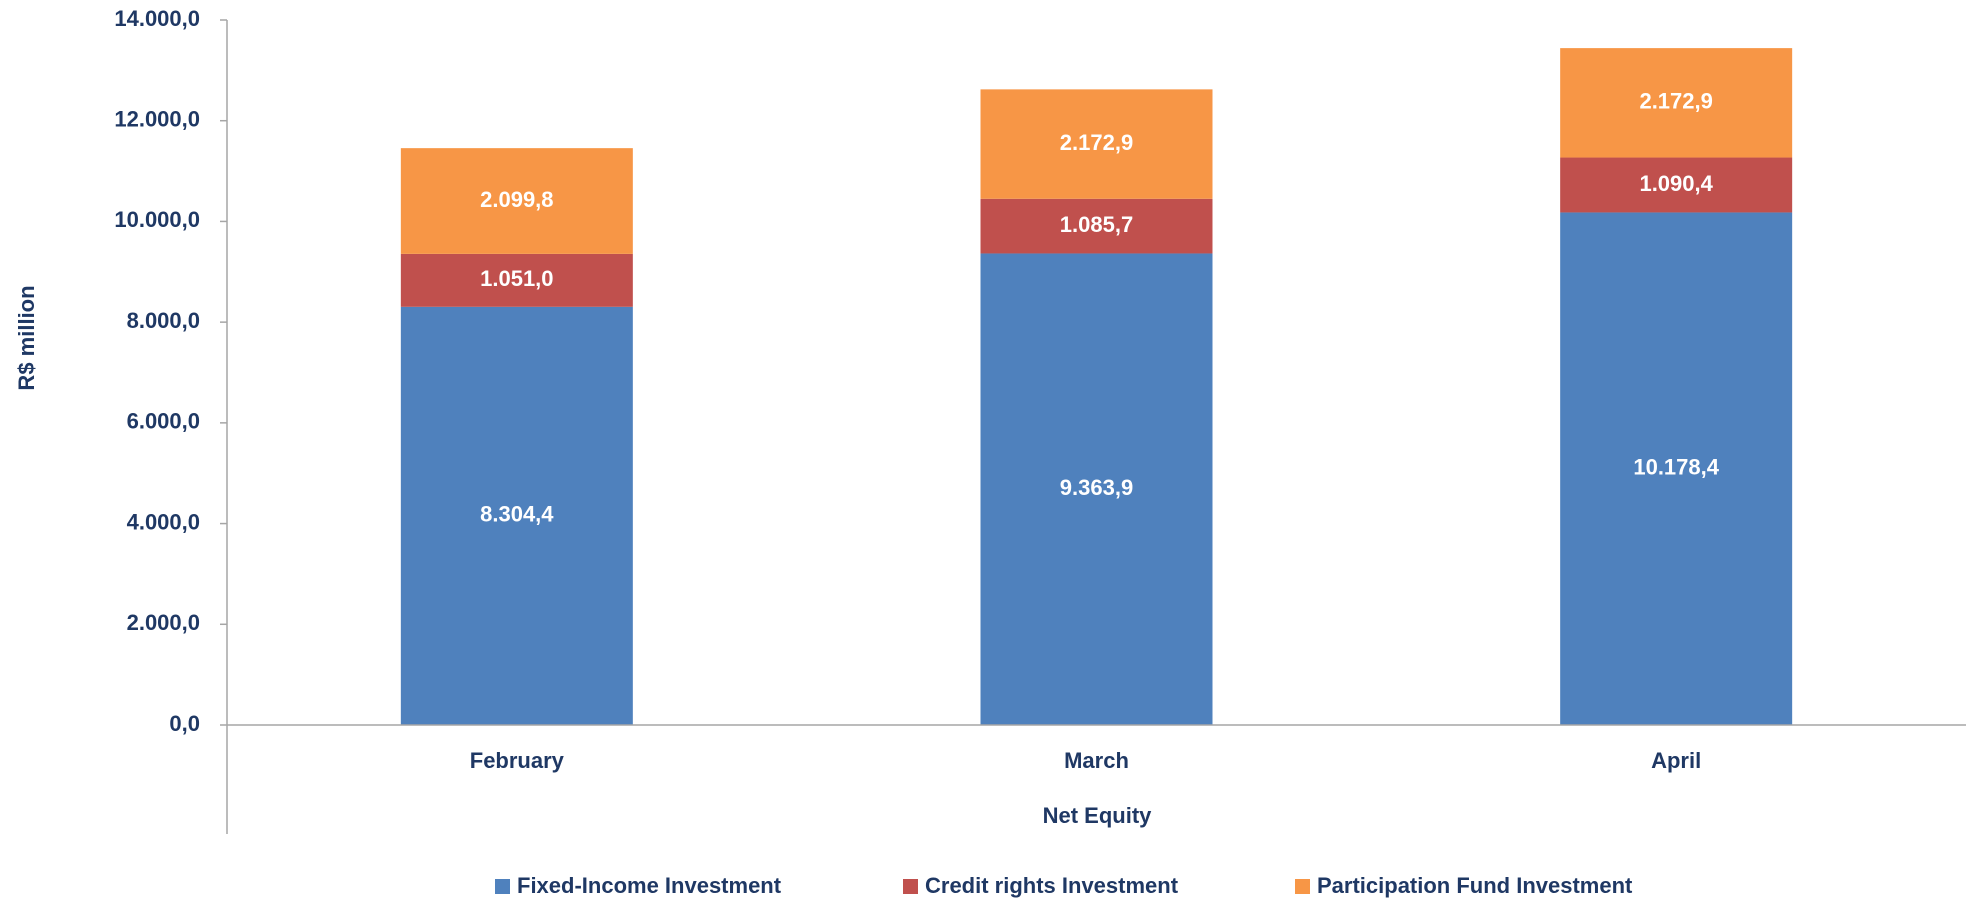  Describe the element at coordinates (1098, 815) in the screenshot. I see `x-axis-label: Net Equity` at that location.